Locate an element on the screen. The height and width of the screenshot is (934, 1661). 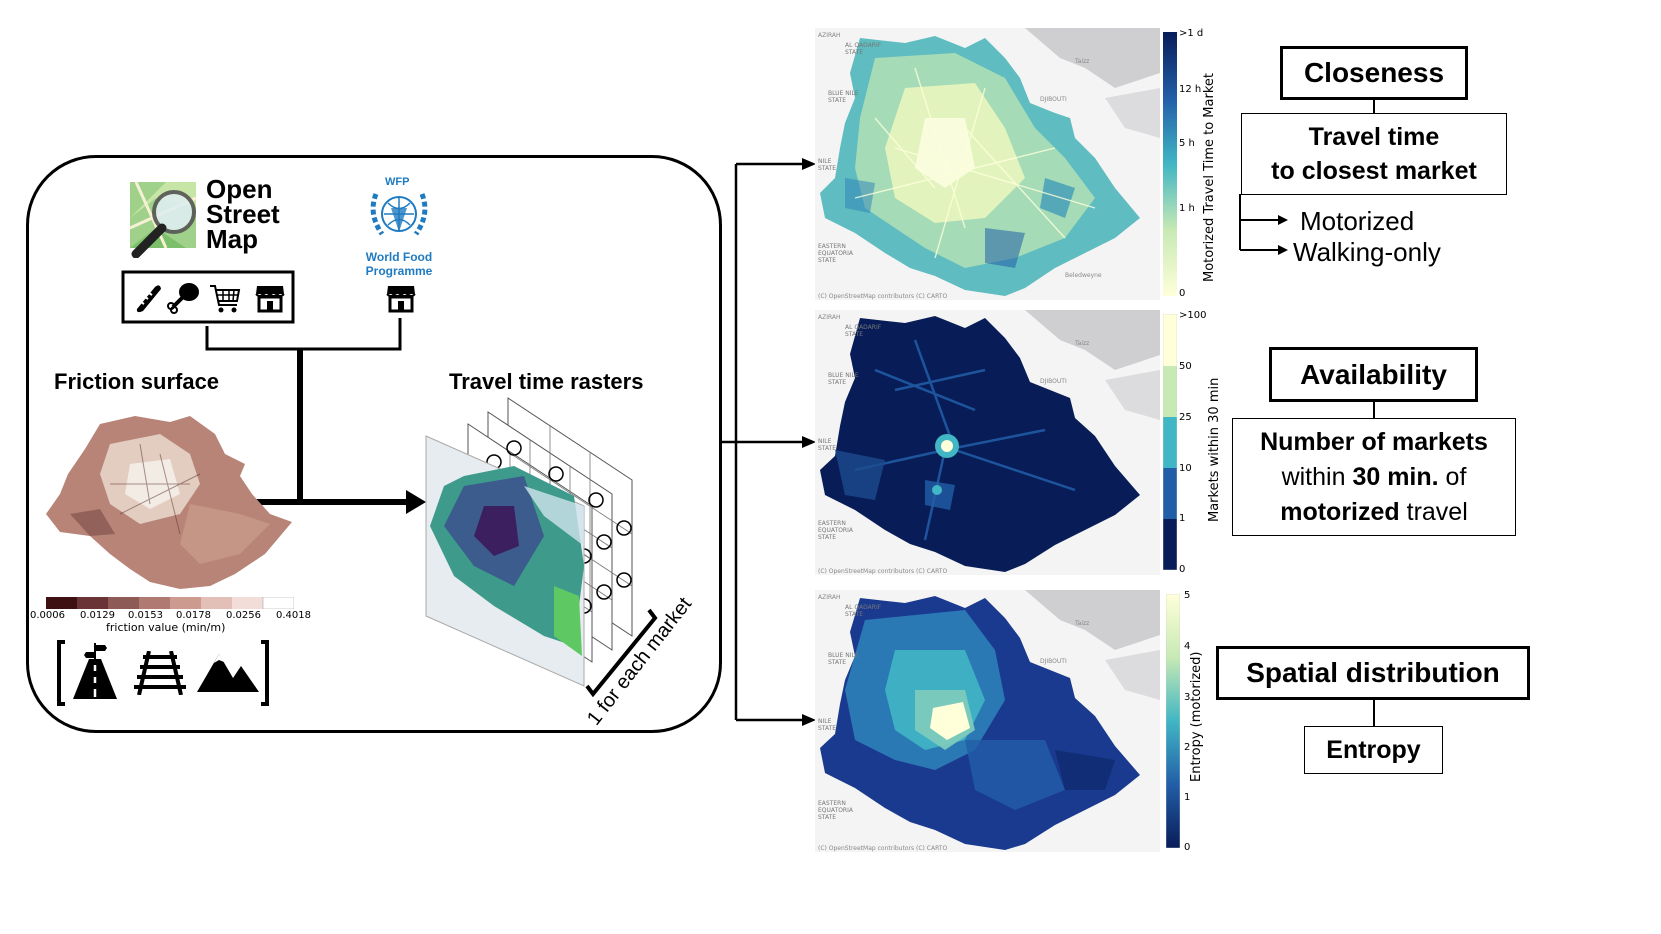
entropy-tick: 5 is located at coordinates (1187, 595).